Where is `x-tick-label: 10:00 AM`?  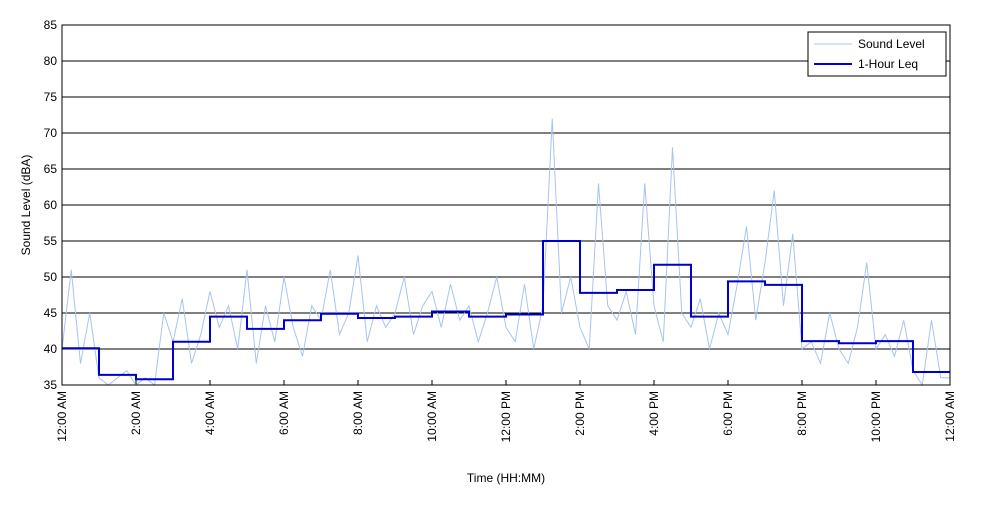
x-tick-label: 10:00 AM is located at coordinates (432, 416).